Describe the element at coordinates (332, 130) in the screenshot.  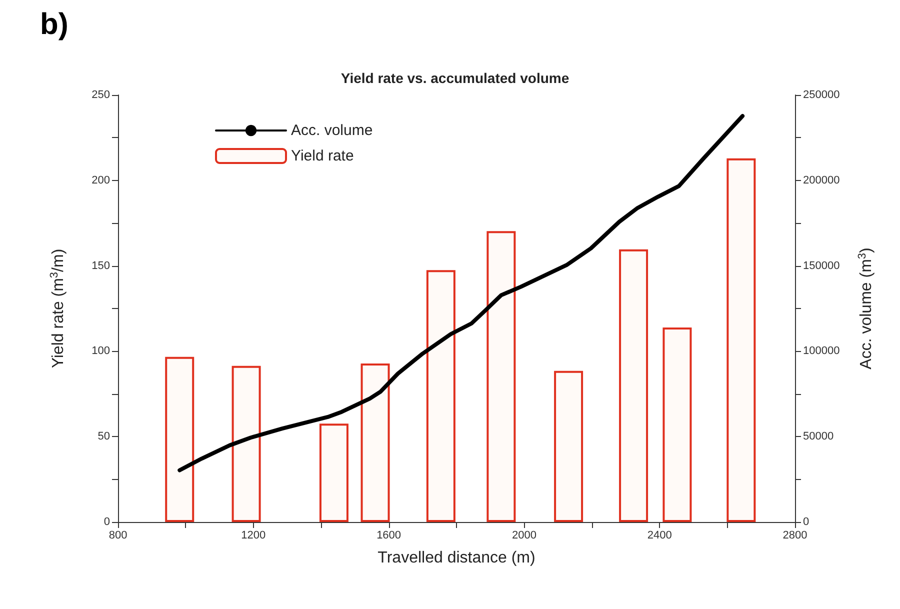
I see `legend-label: Acc. volume` at that location.